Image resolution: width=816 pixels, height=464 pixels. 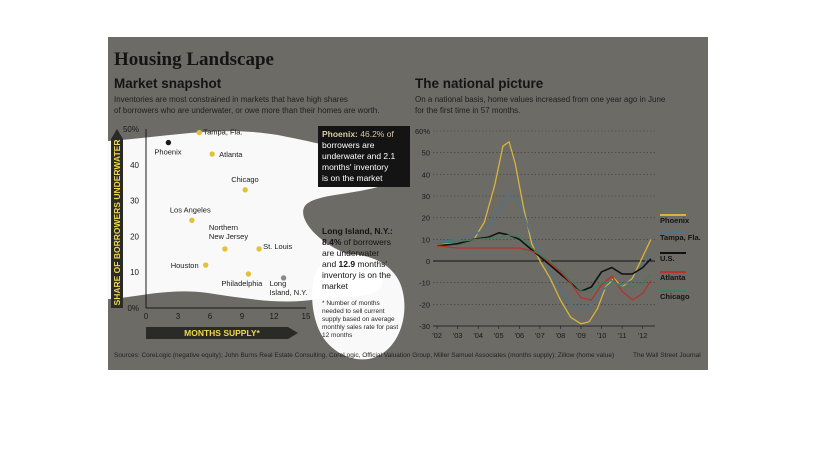 What do you see at coordinates (194, 59) in the screenshot?
I see `main-title: Housing Landscape` at bounding box center [194, 59].